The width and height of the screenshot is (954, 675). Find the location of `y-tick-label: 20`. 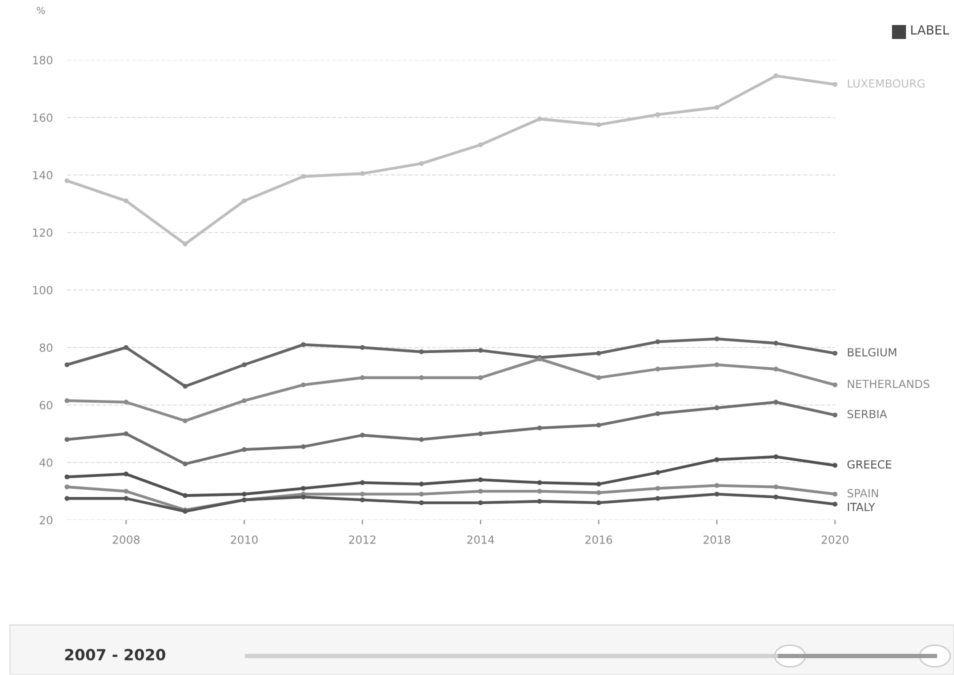

y-tick-label: 20 is located at coordinates (46, 520).